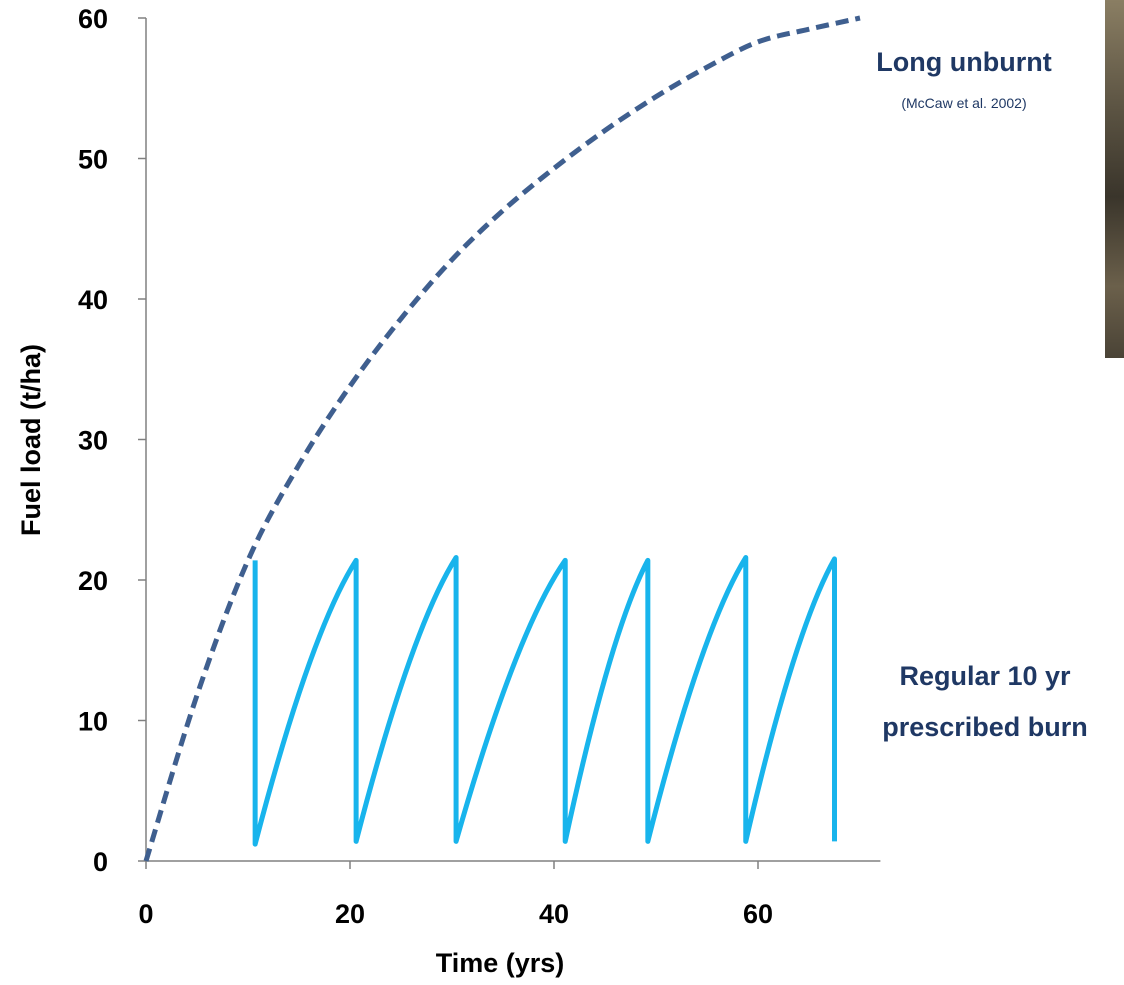 This screenshot has width=1124, height=985. Describe the element at coordinates (350, 914) in the screenshot. I see `x-tick-label: 20` at that location.